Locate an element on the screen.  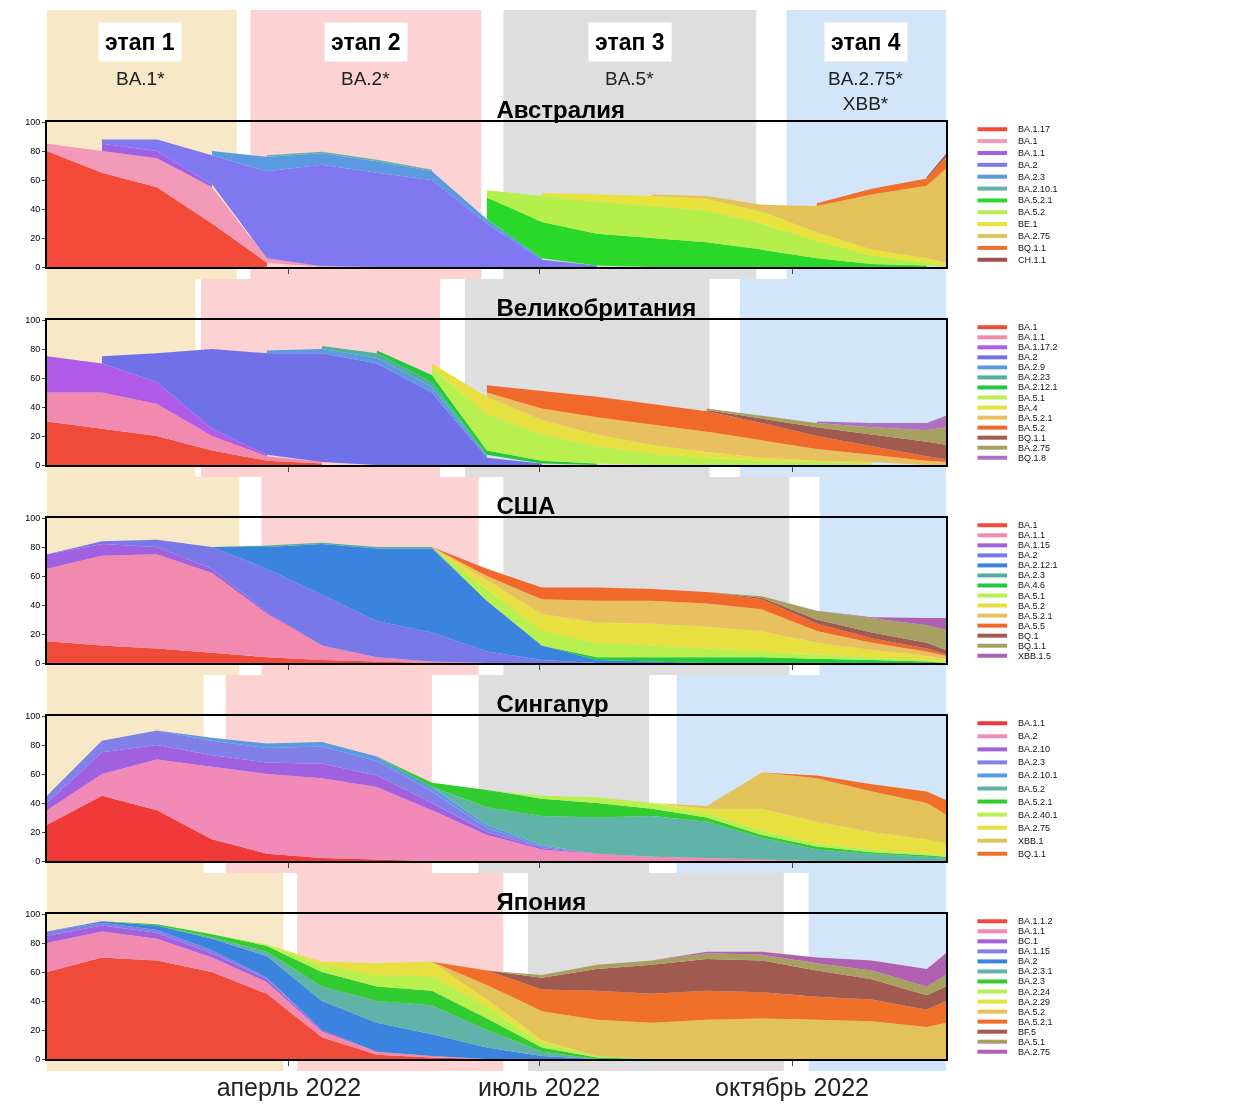
legend-label: XBB.1.5 is located at coordinates (1035, 656).